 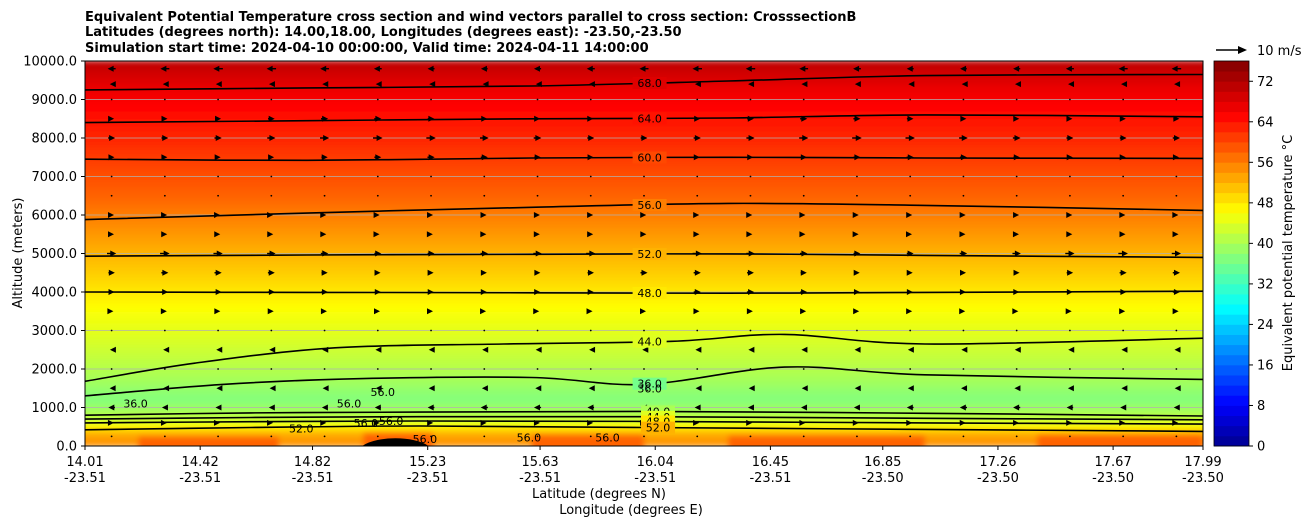 I want to click on x-tick-label-lat: 17.99, so click(x=1202, y=462).